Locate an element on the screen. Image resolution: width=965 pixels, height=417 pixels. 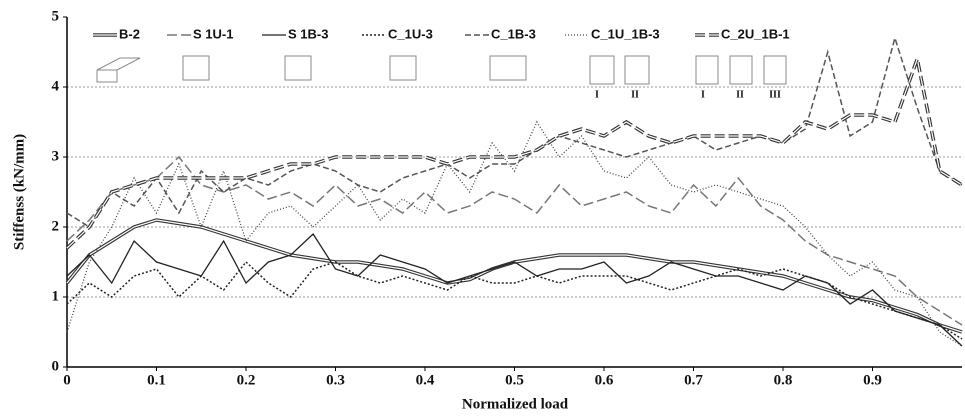
legend-icons is located at coordinates (441, 70).